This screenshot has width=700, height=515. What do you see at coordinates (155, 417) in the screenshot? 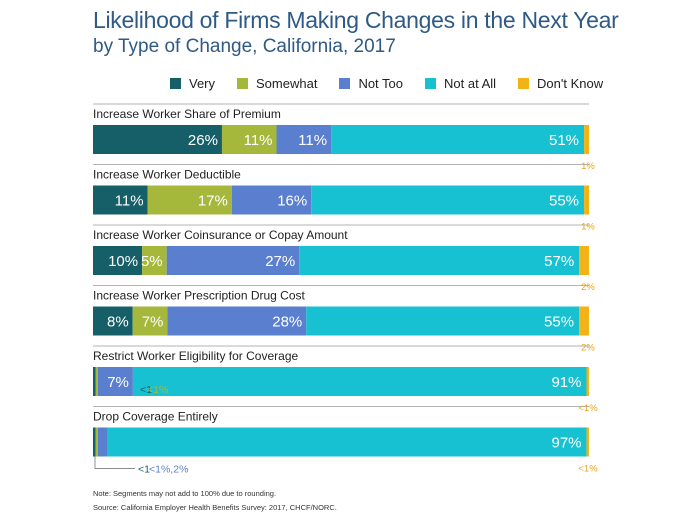
I see `category-label: Drop Coverage Entirely` at bounding box center [155, 417].